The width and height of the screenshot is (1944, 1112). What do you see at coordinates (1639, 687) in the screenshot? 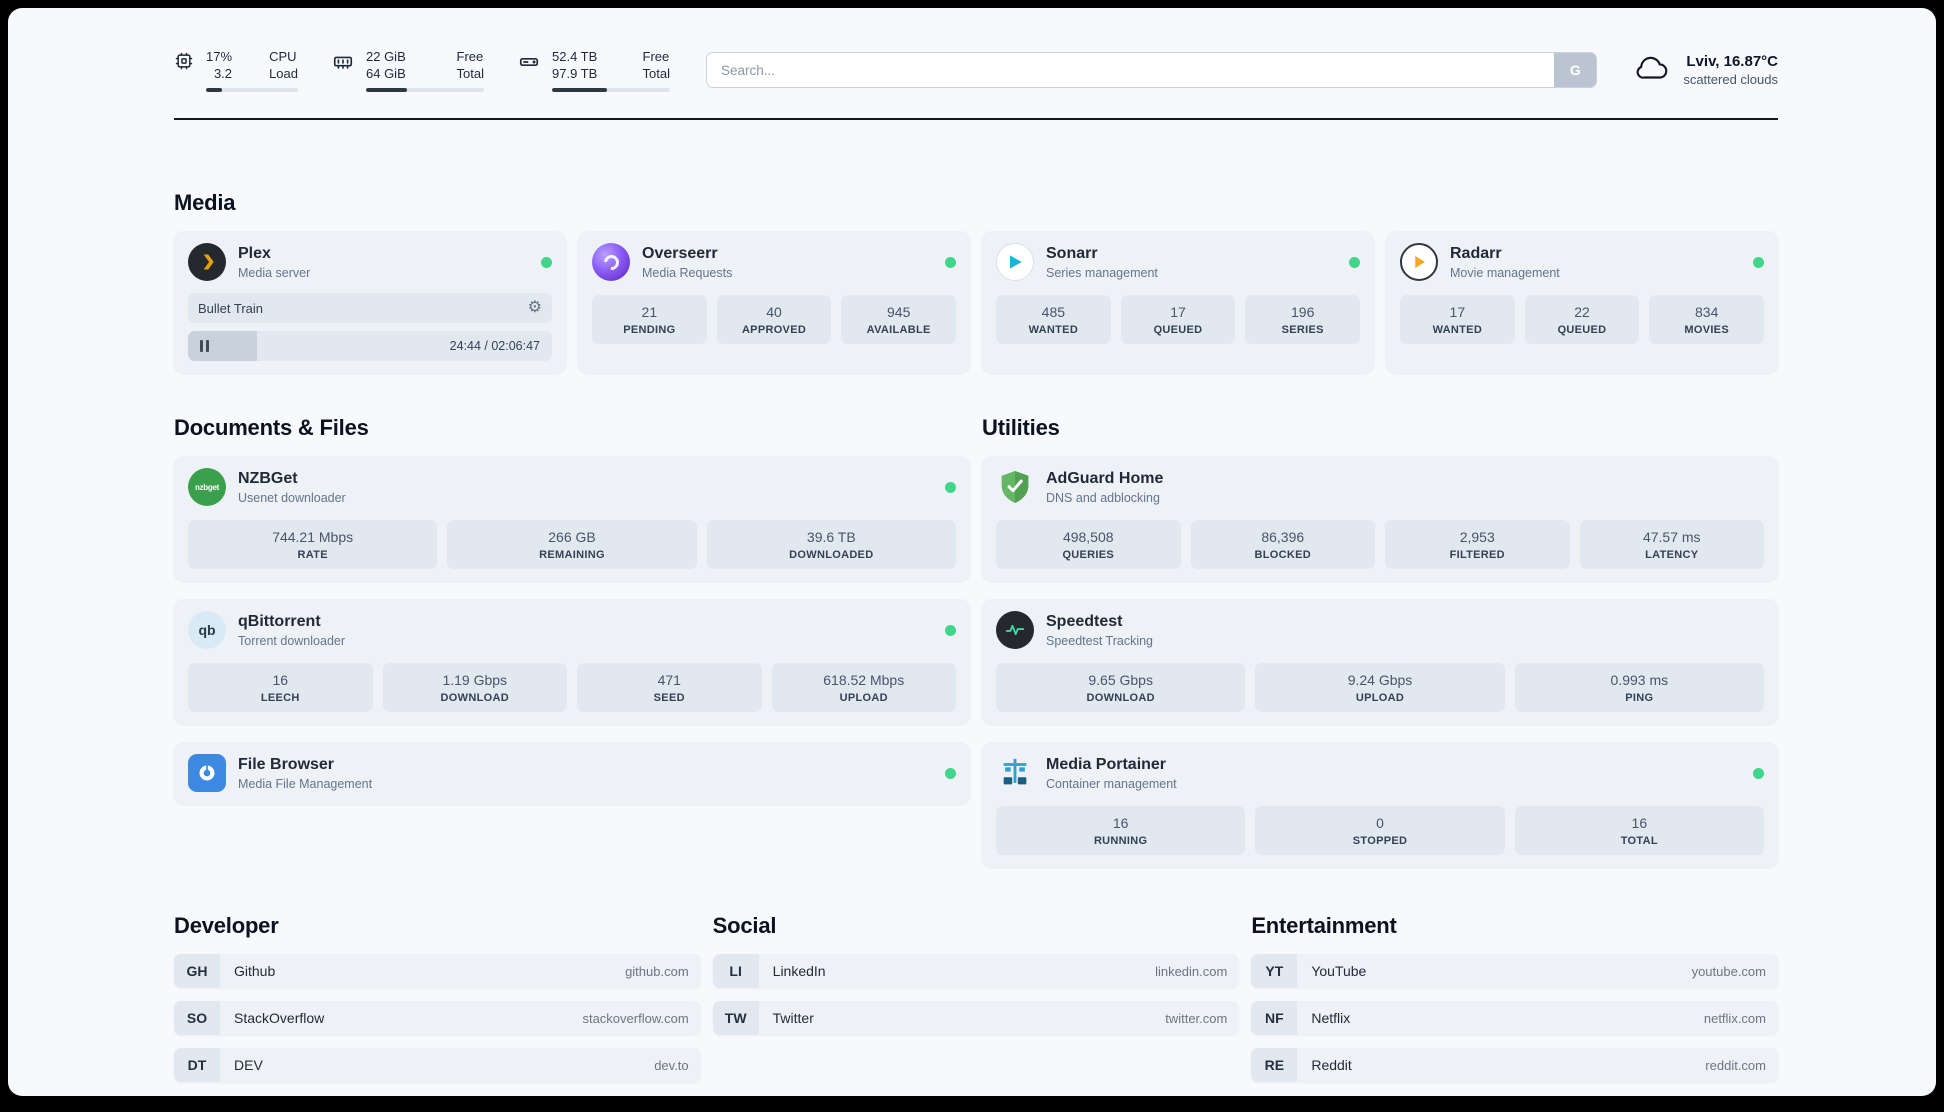
I see `stat-block: 0.993 ms PING` at bounding box center [1639, 687].